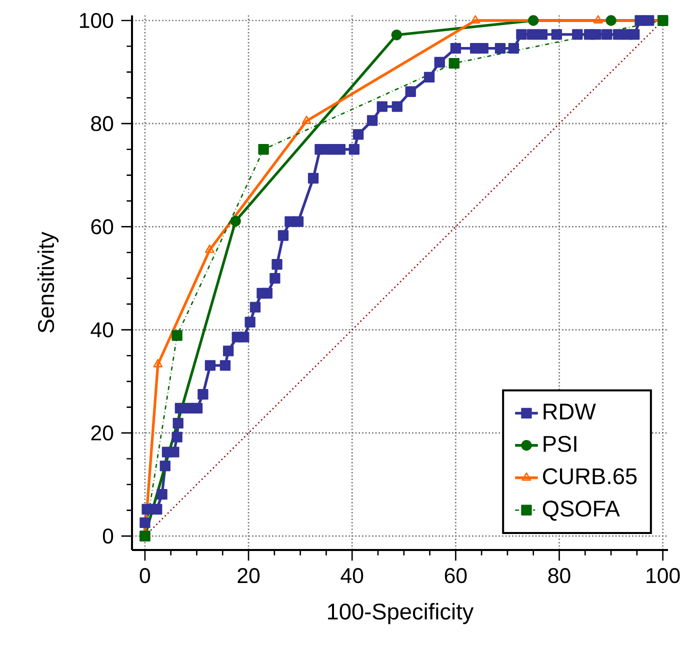 The image size is (692, 650). What do you see at coordinates (102, 124) in the screenshot?
I see `y-tick-label: 80` at bounding box center [102, 124].